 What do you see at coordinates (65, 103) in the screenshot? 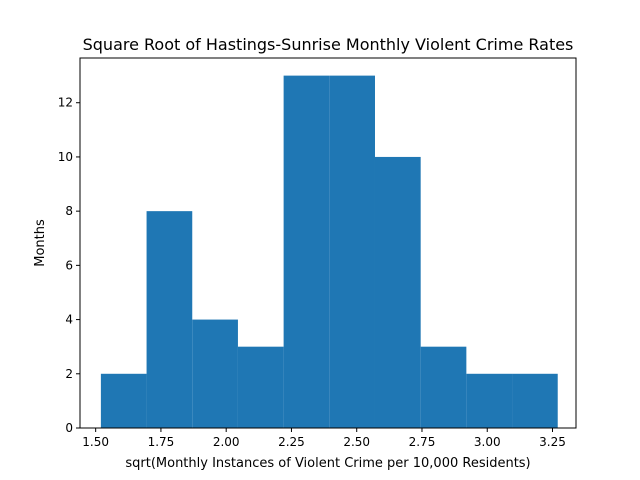
I see `y-tick-label: 12` at bounding box center [65, 103].